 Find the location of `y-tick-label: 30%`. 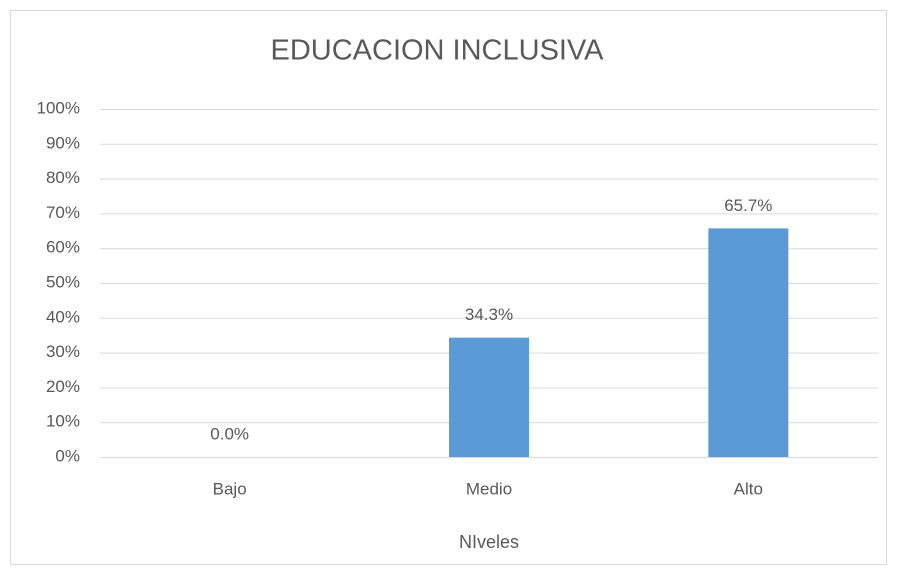

y-tick-label: 30% is located at coordinates (63, 351).